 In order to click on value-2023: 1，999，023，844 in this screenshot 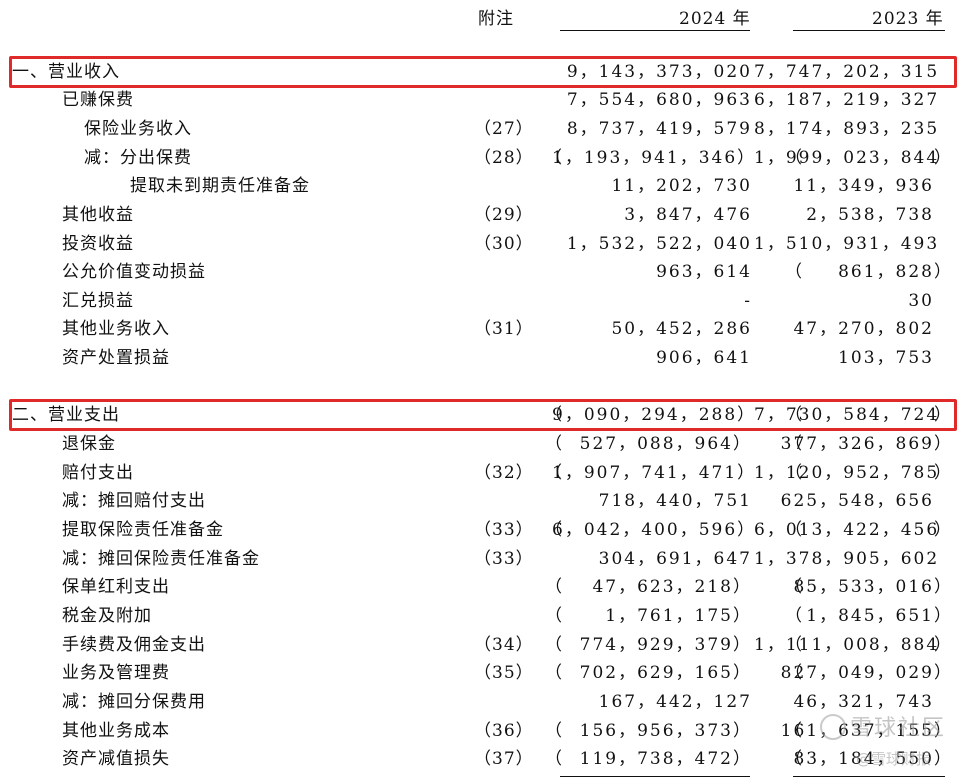, I will do `click(847, 158)`.